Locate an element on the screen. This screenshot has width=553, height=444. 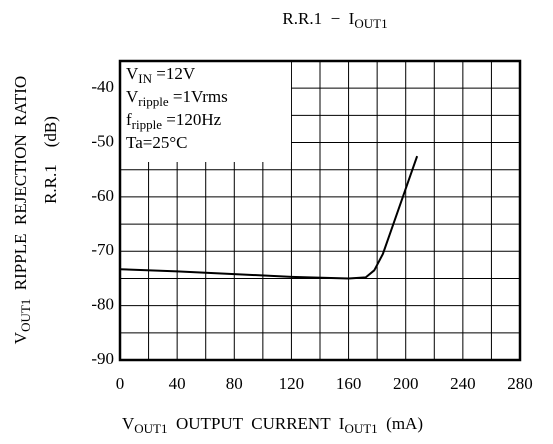
x-tick-label: 120 is located at coordinates (292, 383).